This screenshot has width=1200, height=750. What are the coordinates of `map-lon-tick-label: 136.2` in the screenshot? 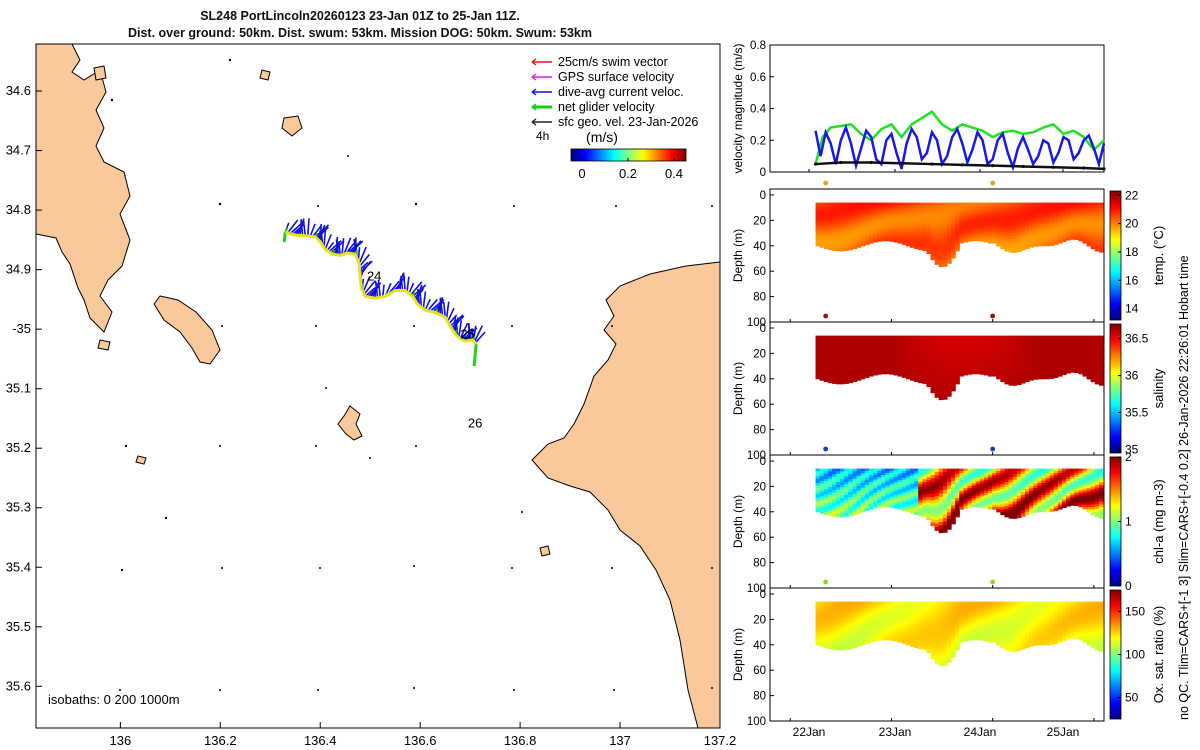 It's located at (220, 740).